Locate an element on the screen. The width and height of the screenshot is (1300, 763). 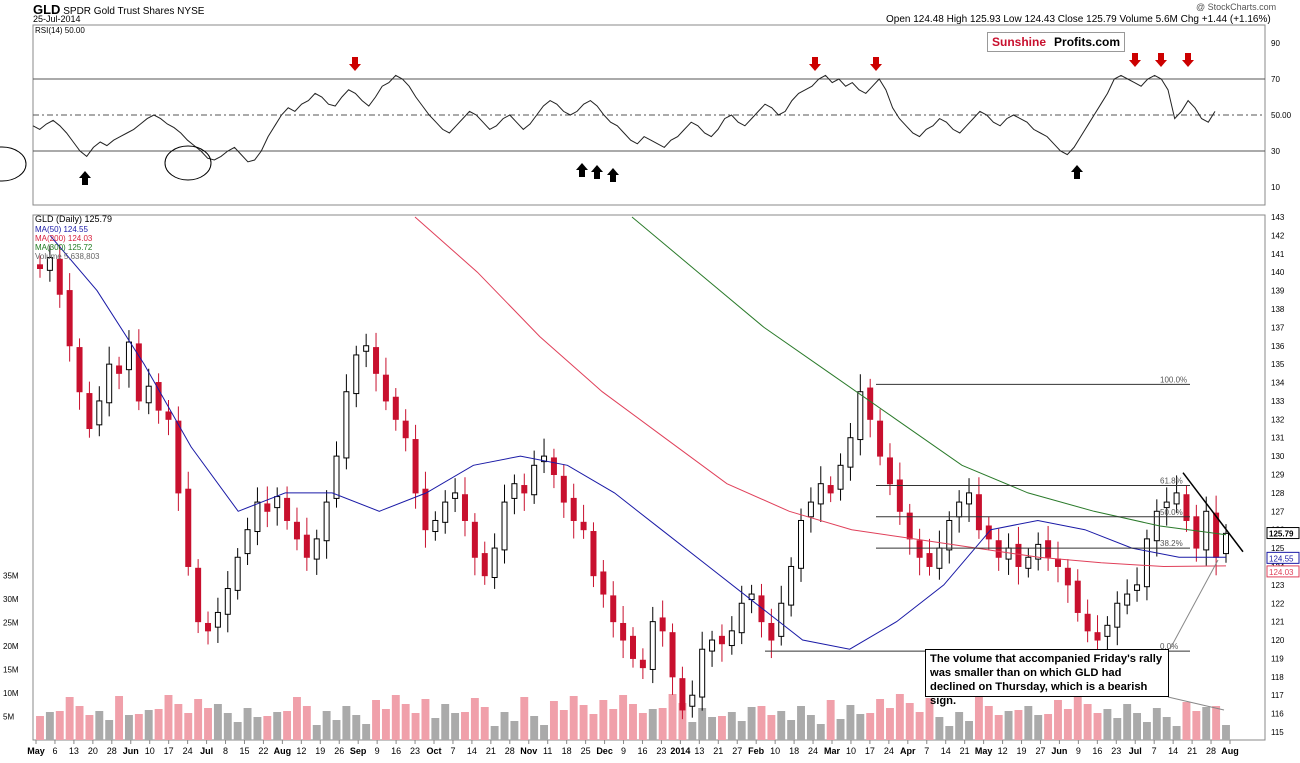
rsi-circle-edge is located at coordinates (13, 164).